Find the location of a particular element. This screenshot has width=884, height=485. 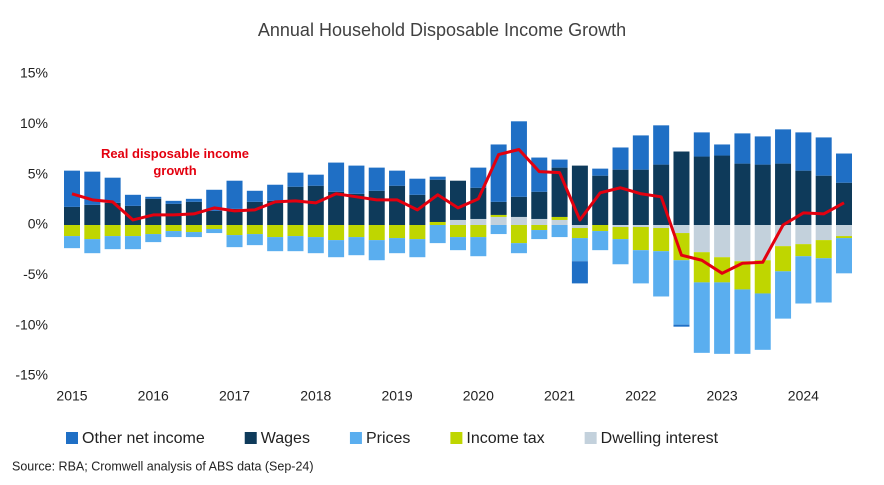

x-tick-label: 2015 is located at coordinates (71, 396).